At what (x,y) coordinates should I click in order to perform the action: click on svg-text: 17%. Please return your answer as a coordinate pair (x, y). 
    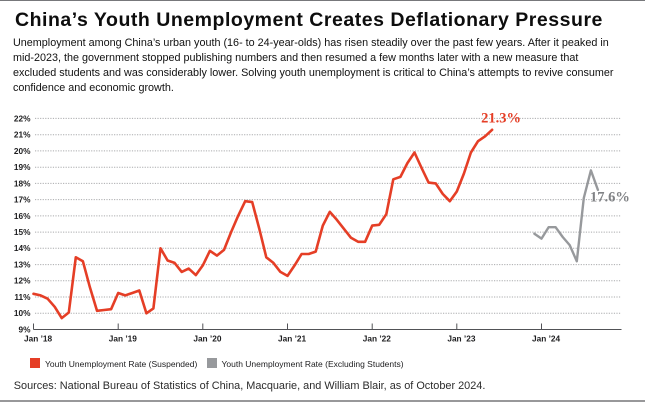
    Looking at the image, I should click on (22, 200).